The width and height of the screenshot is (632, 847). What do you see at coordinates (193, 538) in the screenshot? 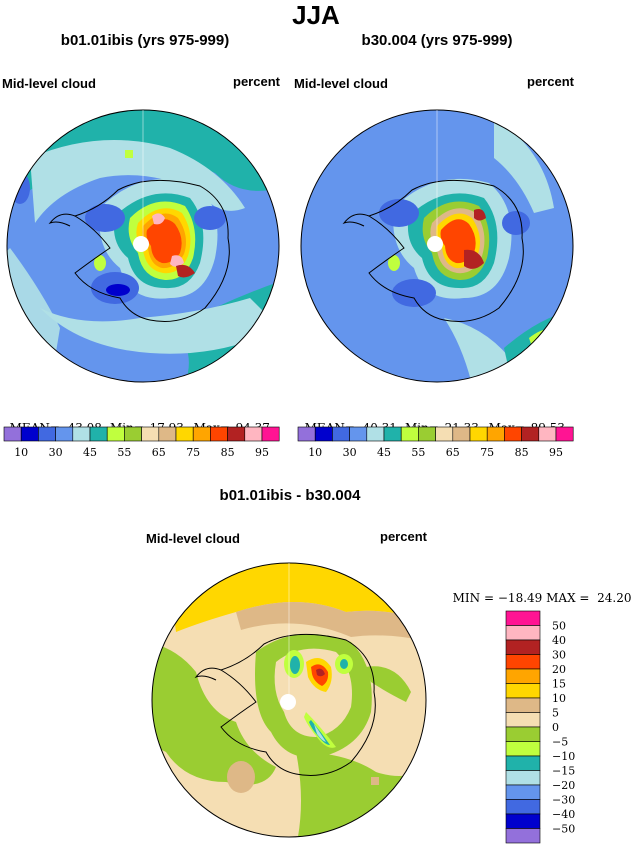
I see `panel-3-variable-label: Mid-level cloud` at bounding box center [193, 538].